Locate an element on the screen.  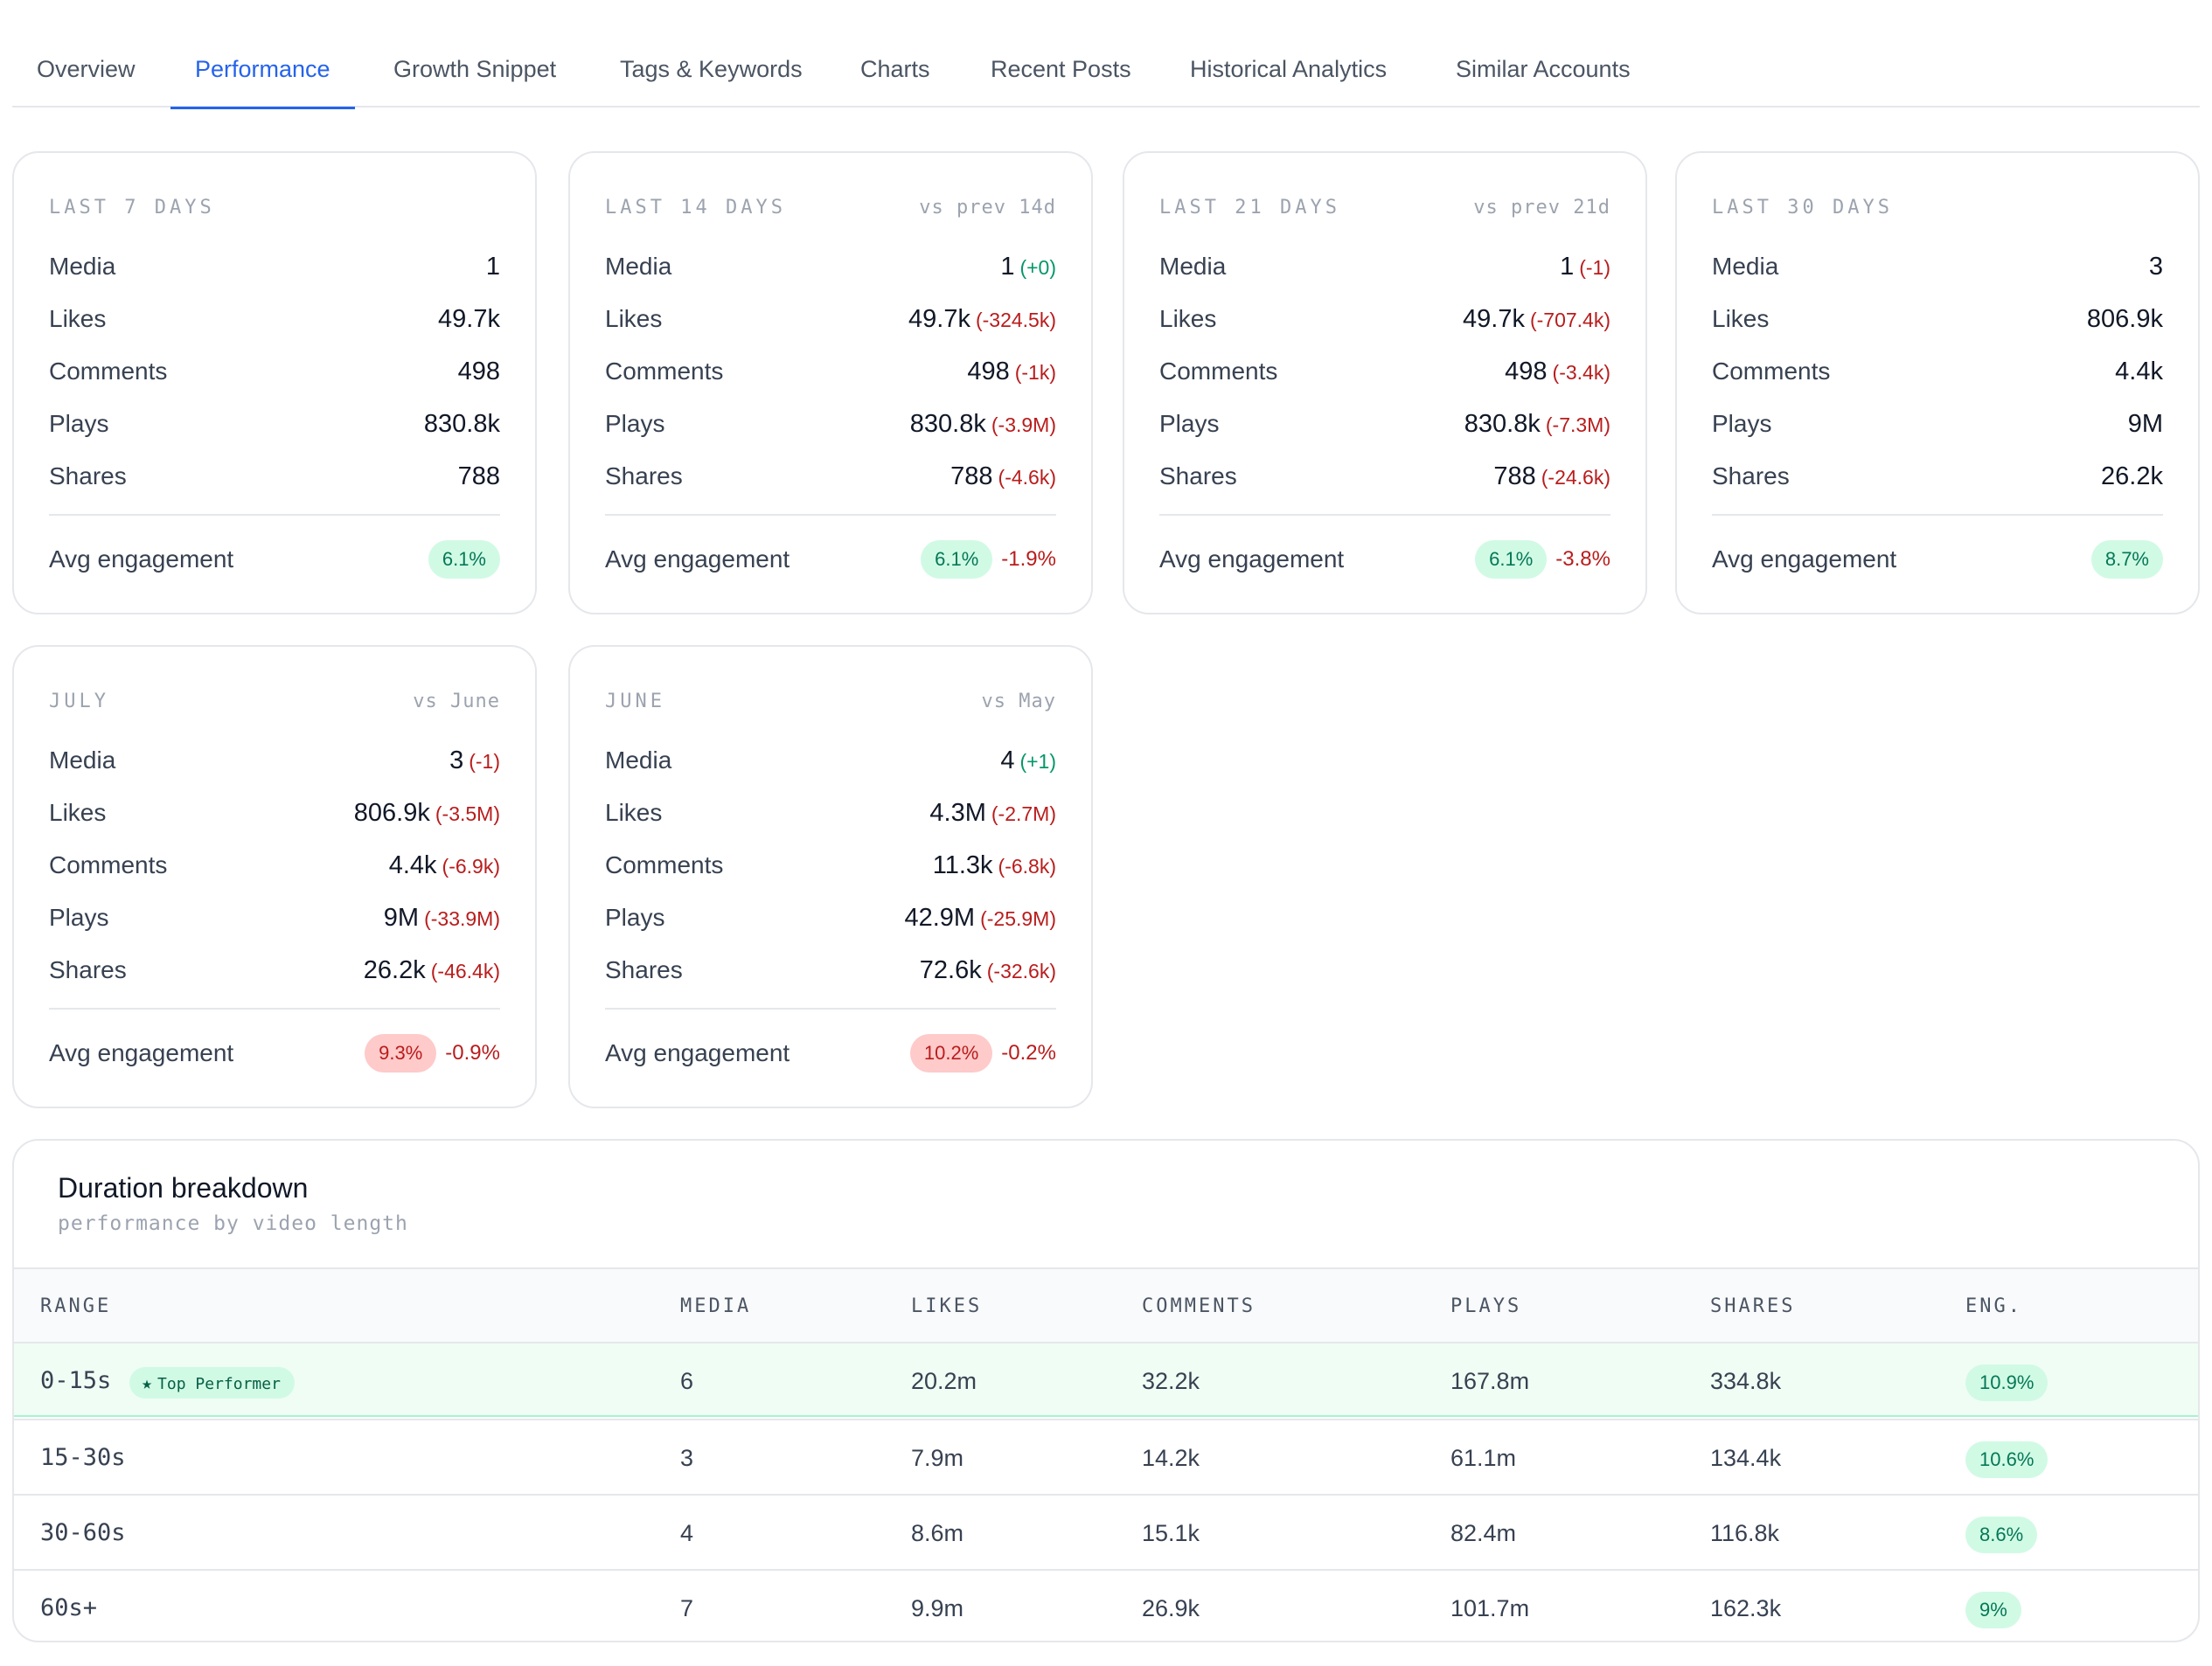
metric-row-likes: Likes 49.7k is located at coordinates (274, 319).